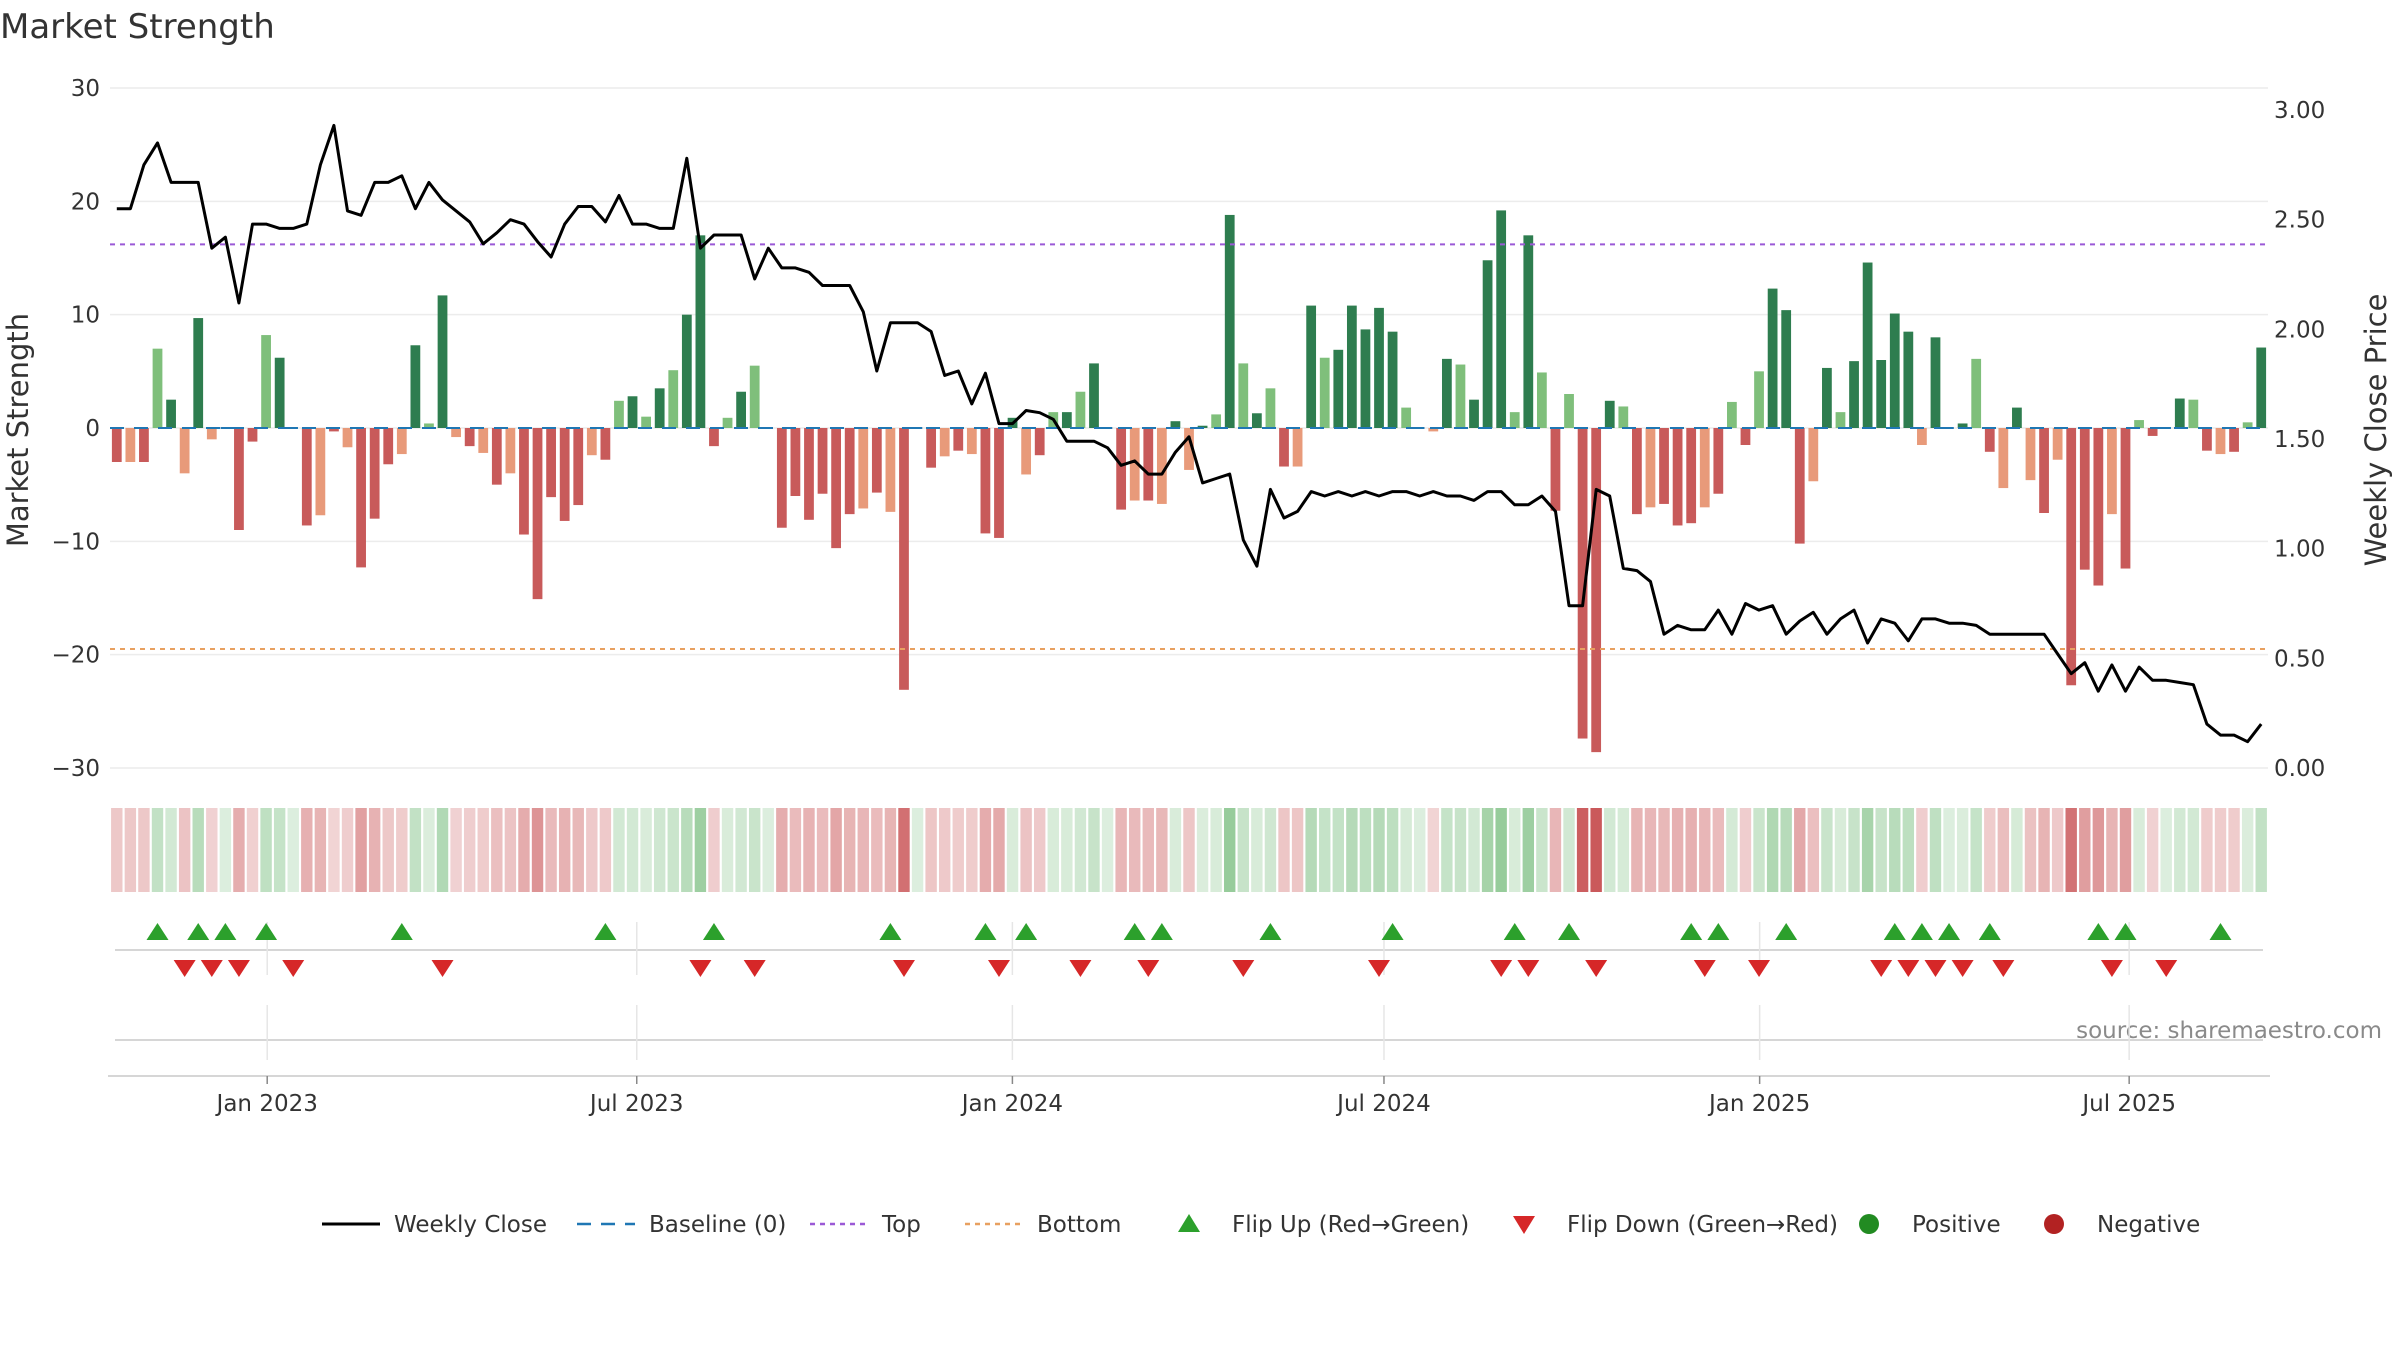 The height and width of the screenshot is (1354, 2400). What do you see at coordinates (2299, 440) in the screenshot?
I see `y-tick-label-right: 1.50` at bounding box center [2299, 440].